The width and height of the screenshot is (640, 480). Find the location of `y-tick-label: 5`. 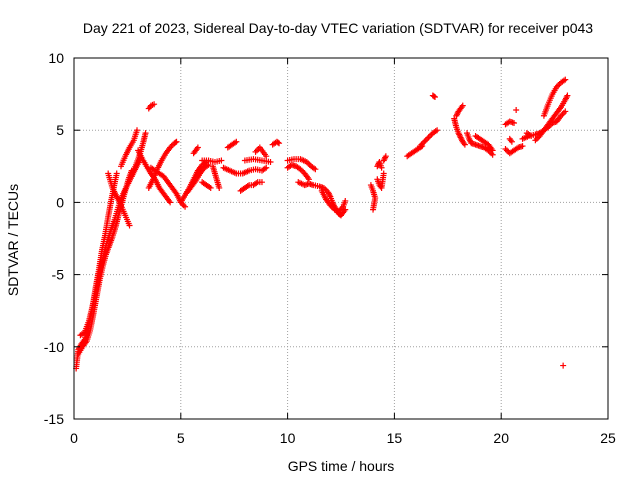

y-tick-label: 5 is located at coordinates (60, 130).